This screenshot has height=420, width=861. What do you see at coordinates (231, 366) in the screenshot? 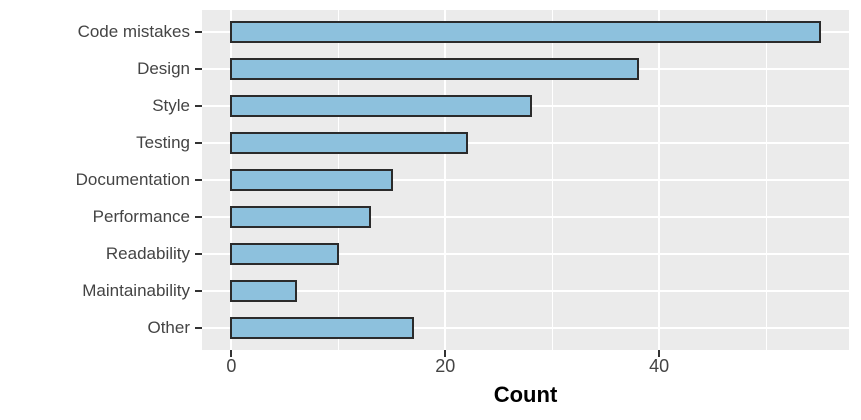
I see `x-tick-label: 0` at bounding box center [231, 366].